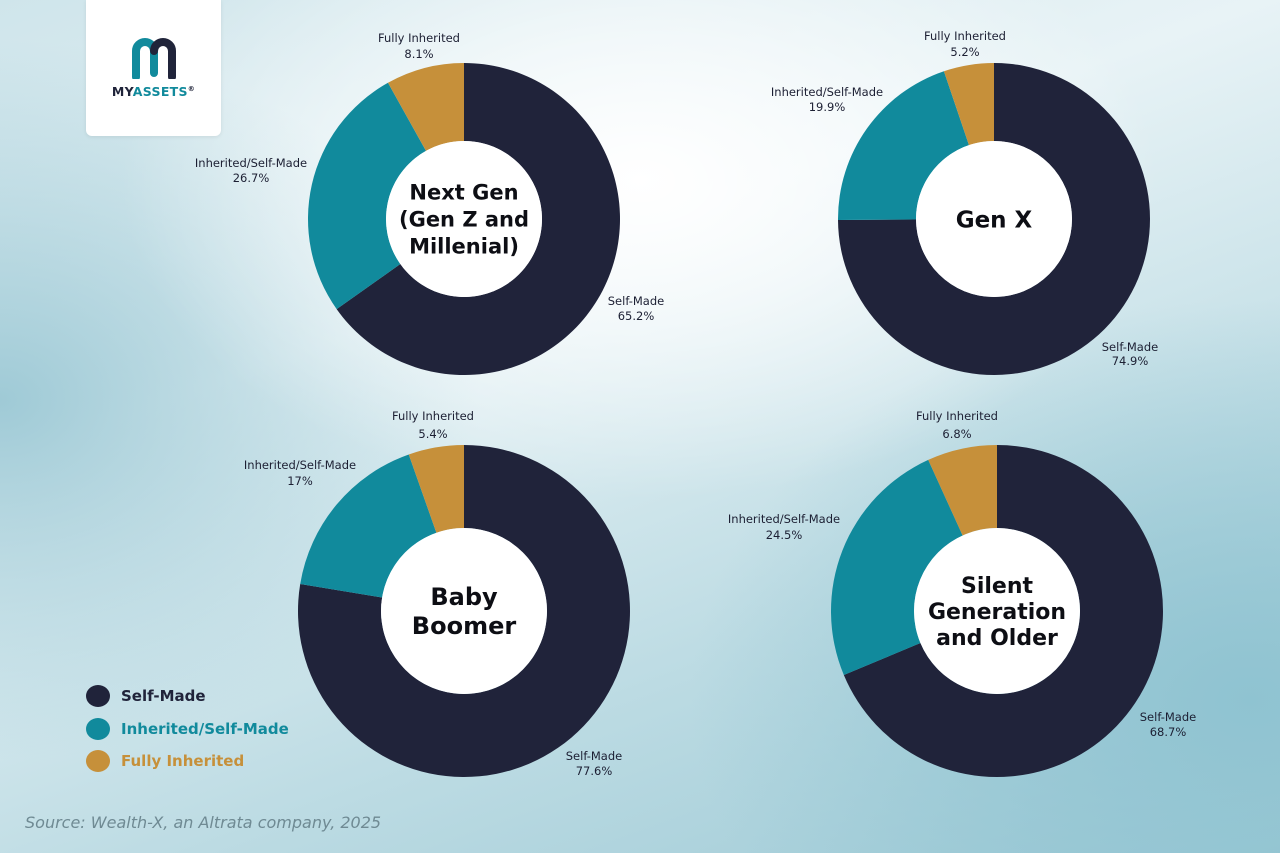 The image size is (1280, 853). What do you see at coordinates (191, 88) in the screenshot?
I see `registered-mark: ®` at bounding box center [191, 88].